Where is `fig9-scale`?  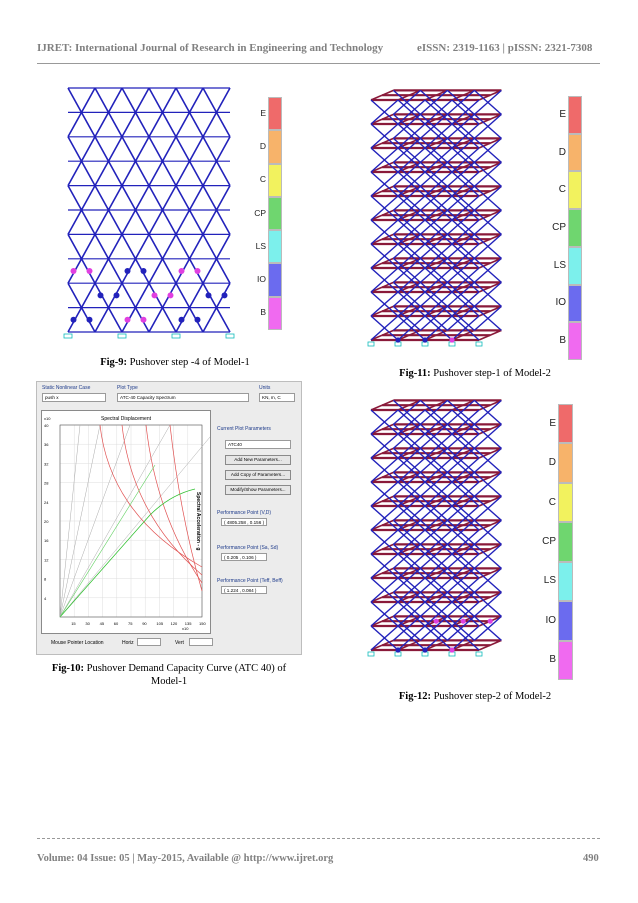
fig9-scale is located at coordinates (275, 213).